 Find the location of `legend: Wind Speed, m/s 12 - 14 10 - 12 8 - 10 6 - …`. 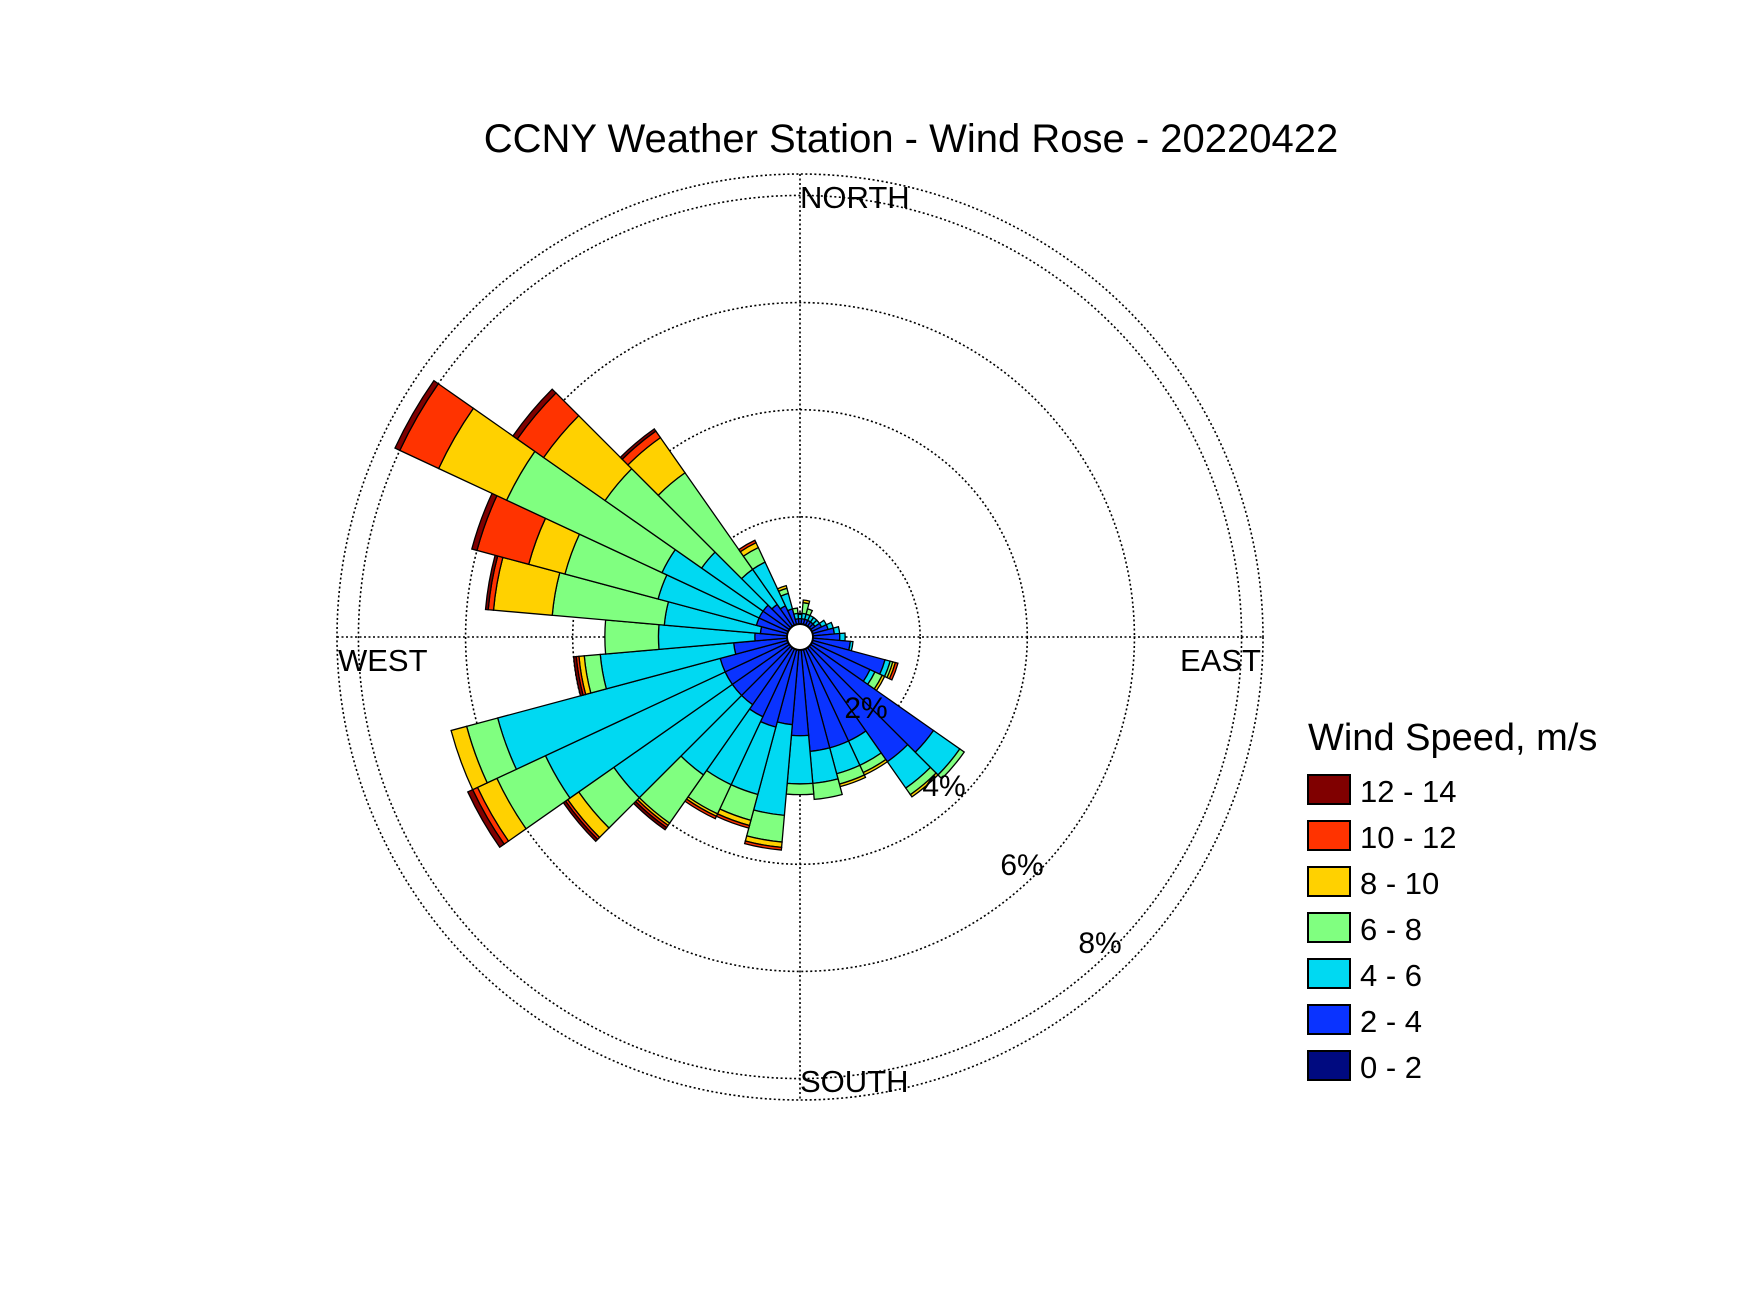

legend: Wind Speed, m/s 12 - 14 10 - 12 8 - 10 6 - … is located at coordinates (1452, 901).